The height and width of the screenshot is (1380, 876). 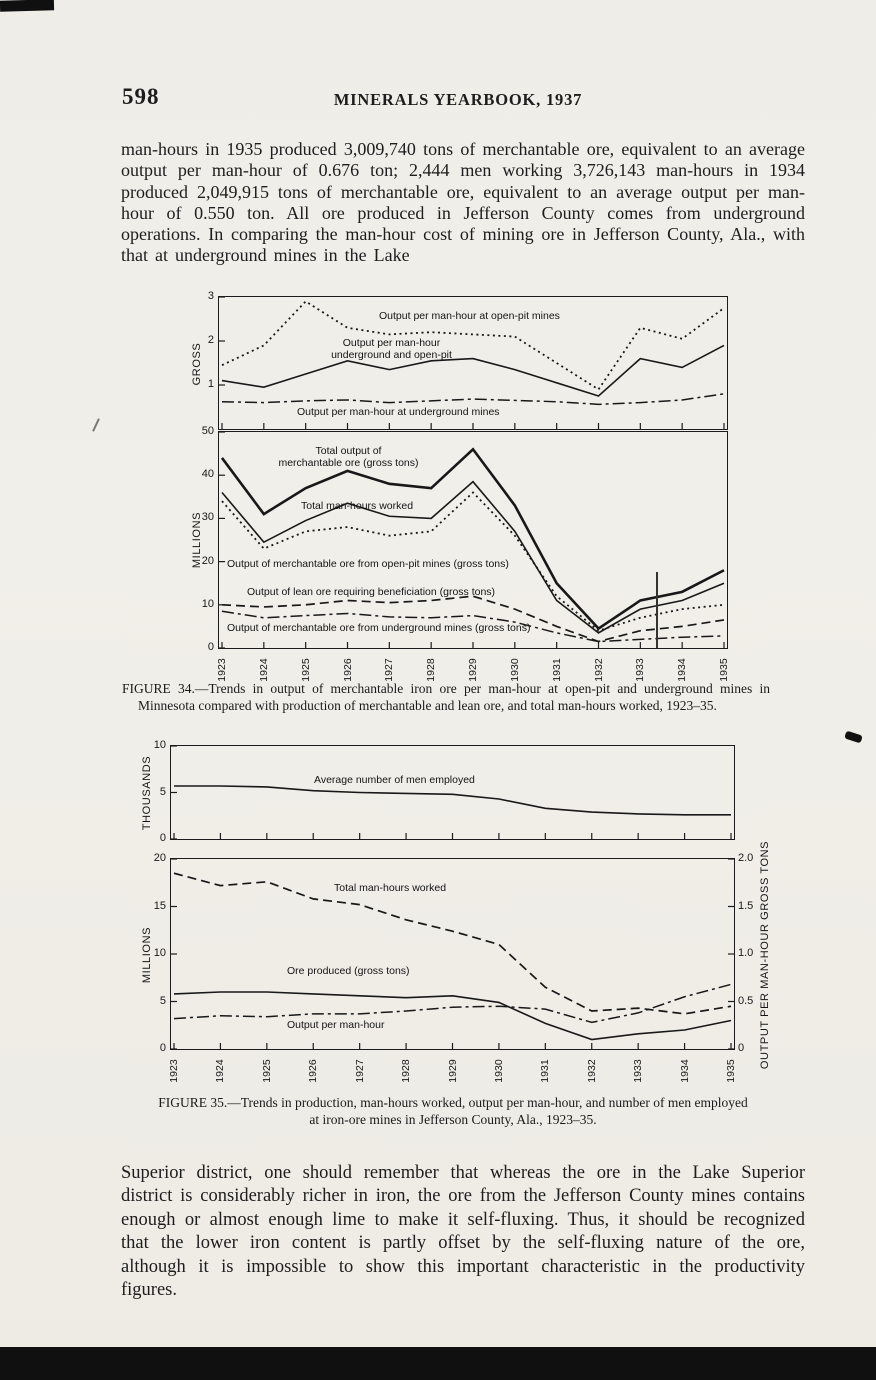 What do you see at coordinates (220, 1071) in the screenshot?
I see `x-axis-year-label: 1924` at bounding box center [220, 1071].